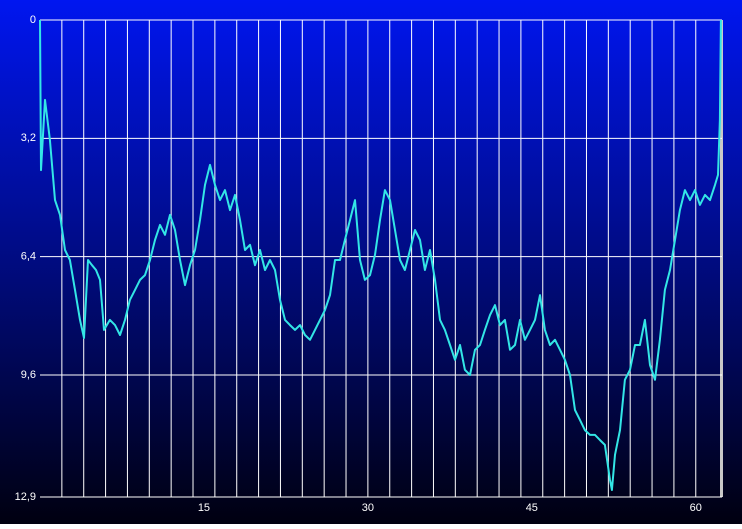 The image size is (742, 529). What do you see at coordinates (721, 258) in the screenshot?
I see `end-bar` at bounding box center [721, 258].